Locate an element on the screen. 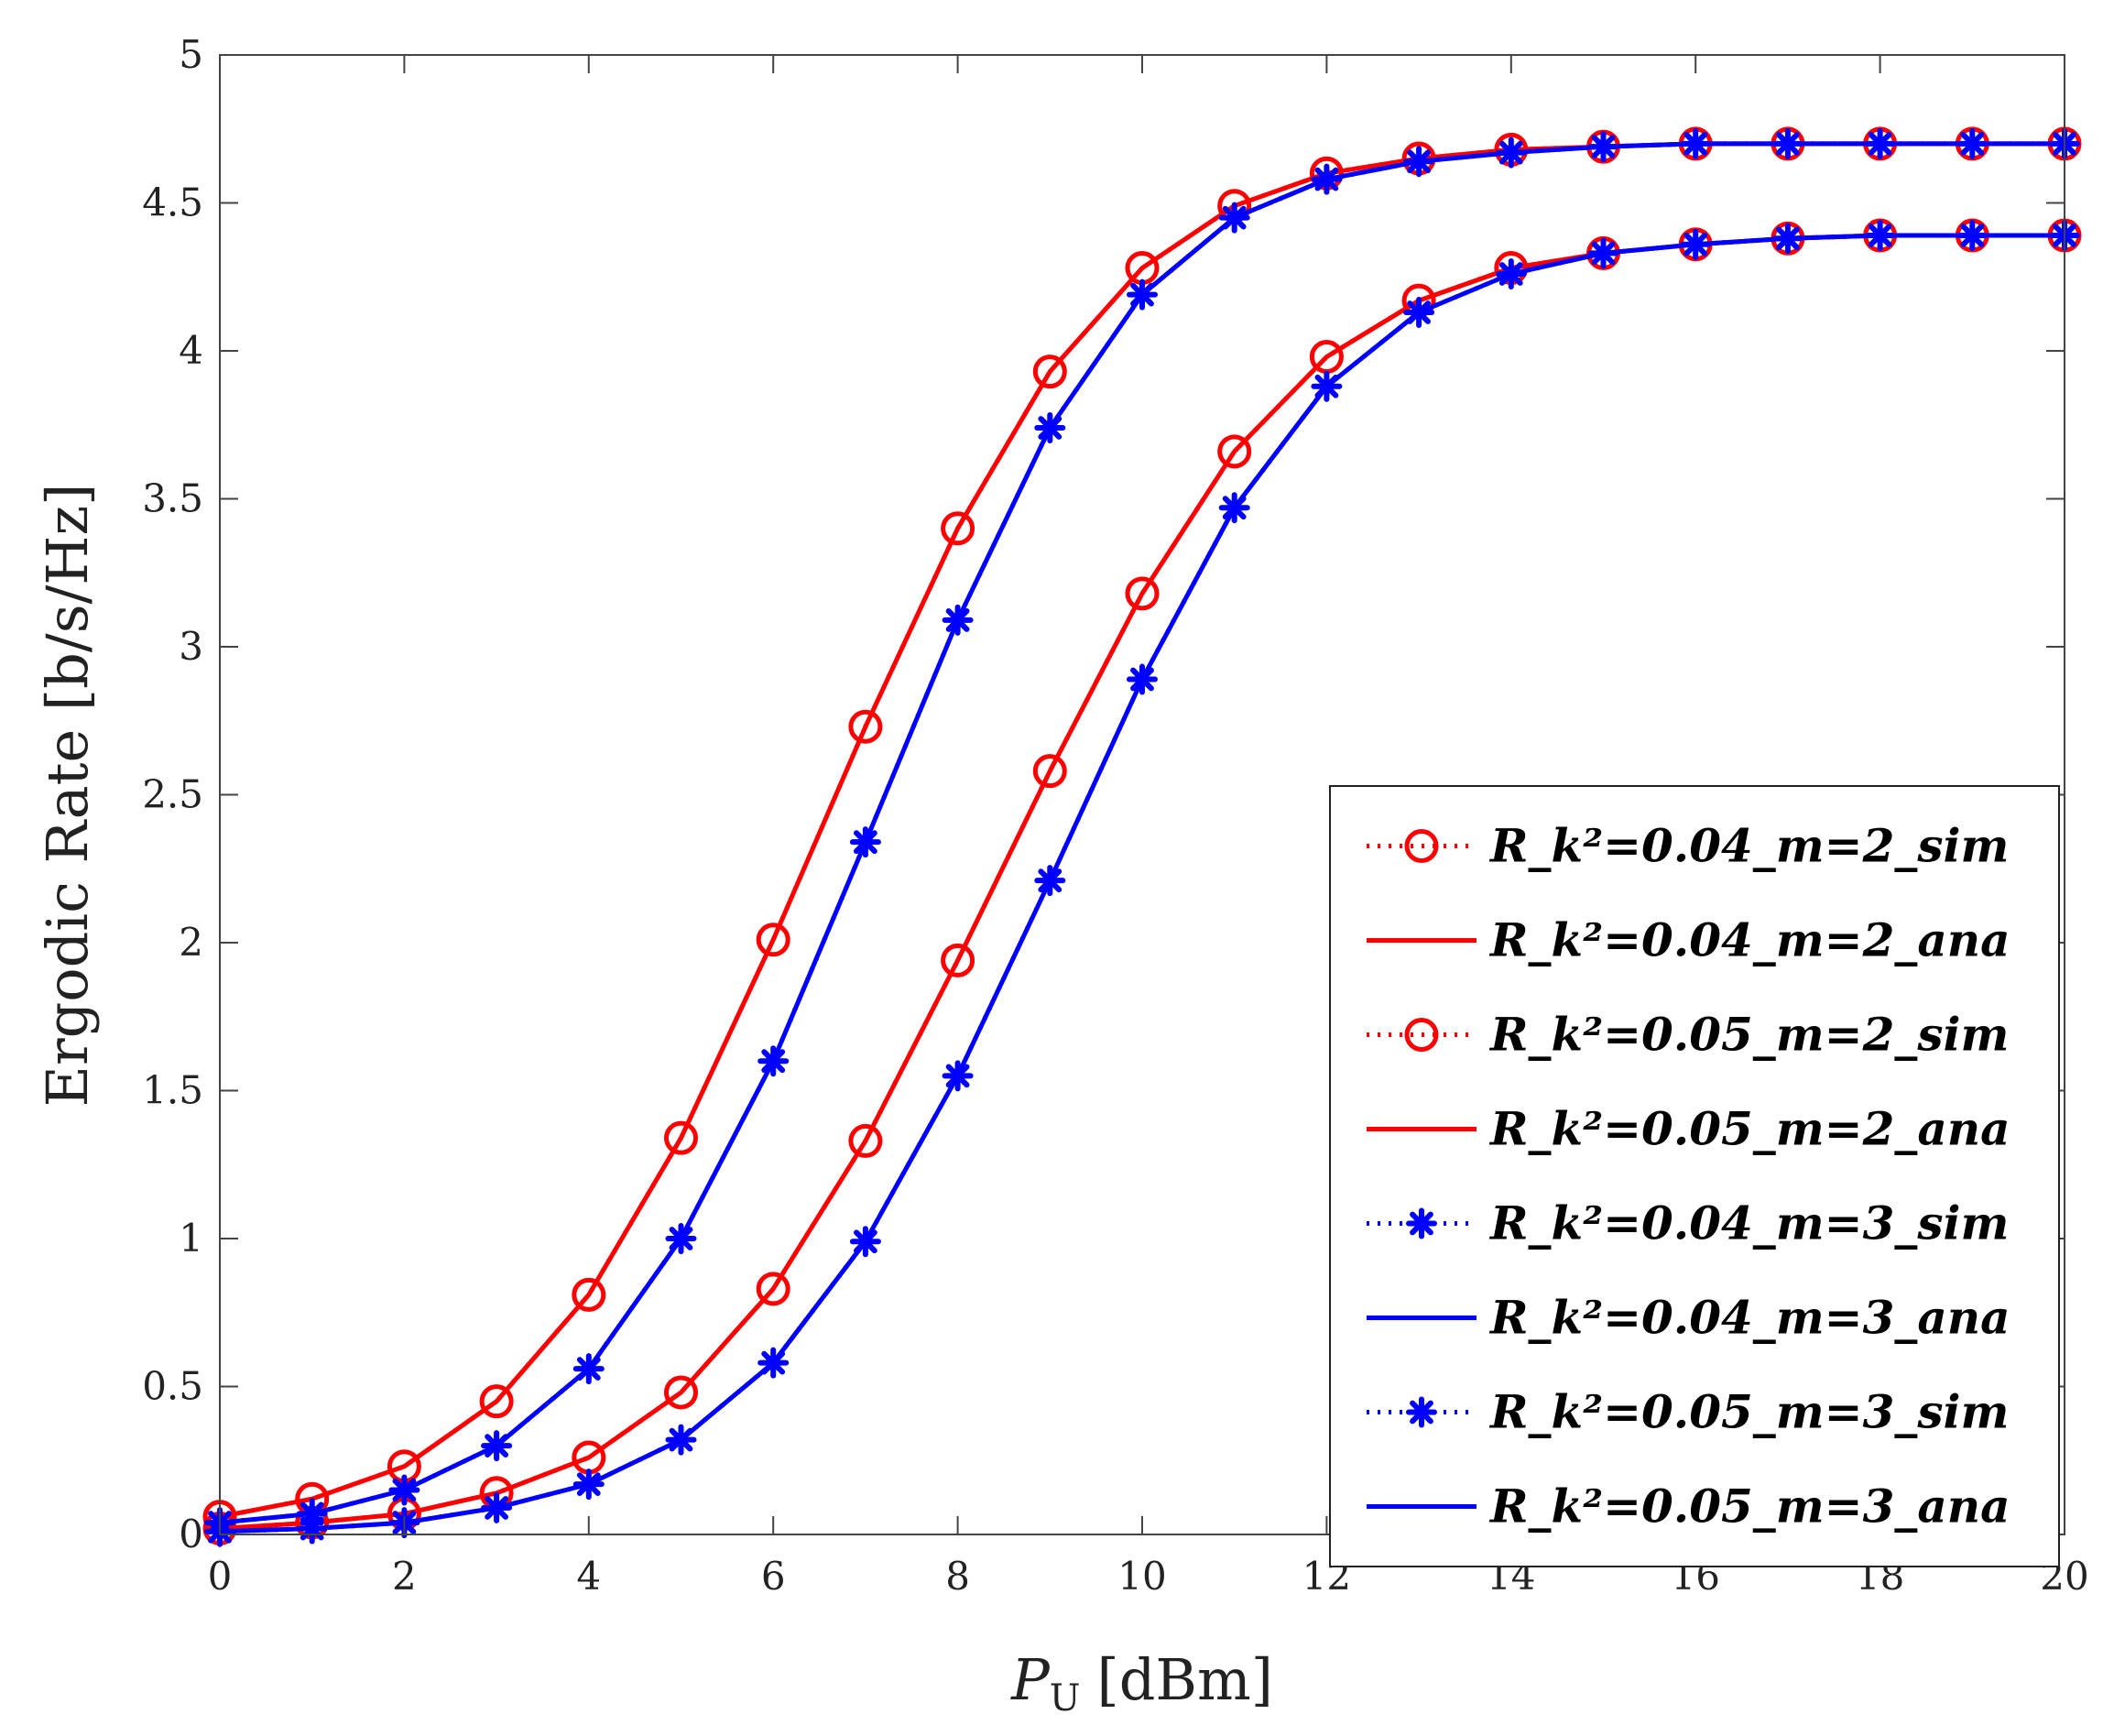 The image size is (2103, 1736). legend-entry: R_k²=0.05_m=3_ana is located at coordinates (1688, 1506).